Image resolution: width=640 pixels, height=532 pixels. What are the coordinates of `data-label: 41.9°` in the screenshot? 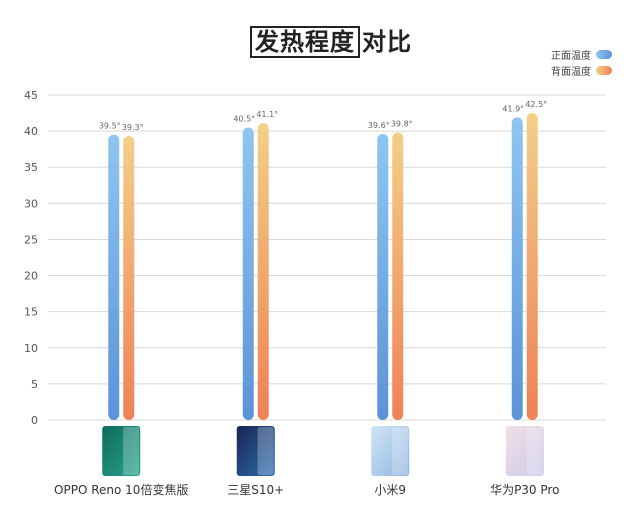 It's located at (513, 108).